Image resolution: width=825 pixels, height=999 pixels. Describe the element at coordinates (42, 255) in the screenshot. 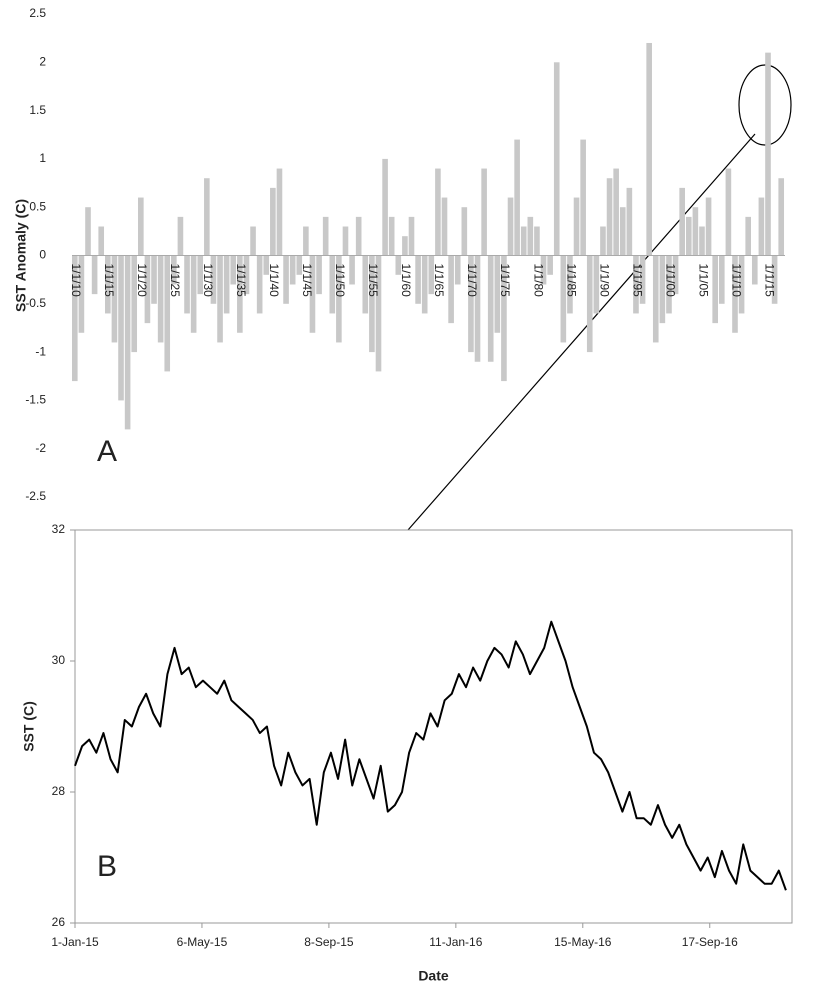

I see `y-tick-label: 0` at that location.